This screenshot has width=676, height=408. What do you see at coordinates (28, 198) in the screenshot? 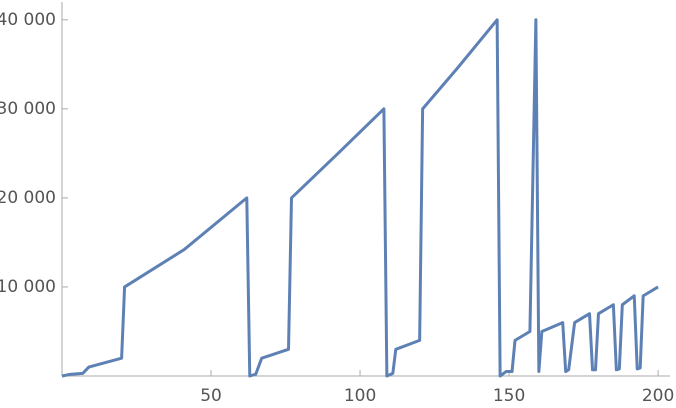
I see `y-tick-label: 20 000` at bounding box center [28, 198].